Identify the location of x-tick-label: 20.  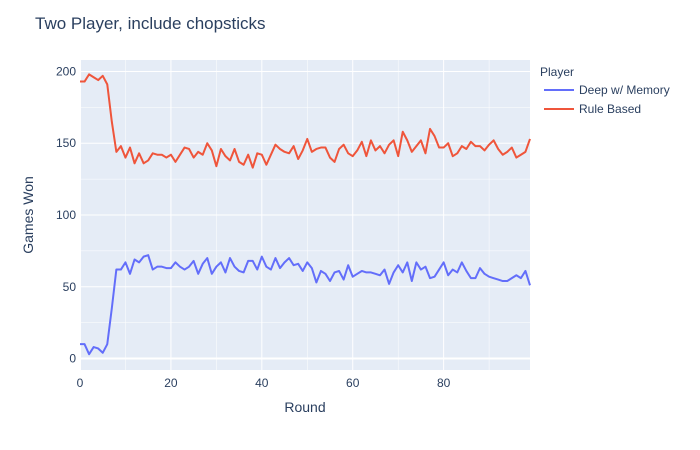
(171, 383).